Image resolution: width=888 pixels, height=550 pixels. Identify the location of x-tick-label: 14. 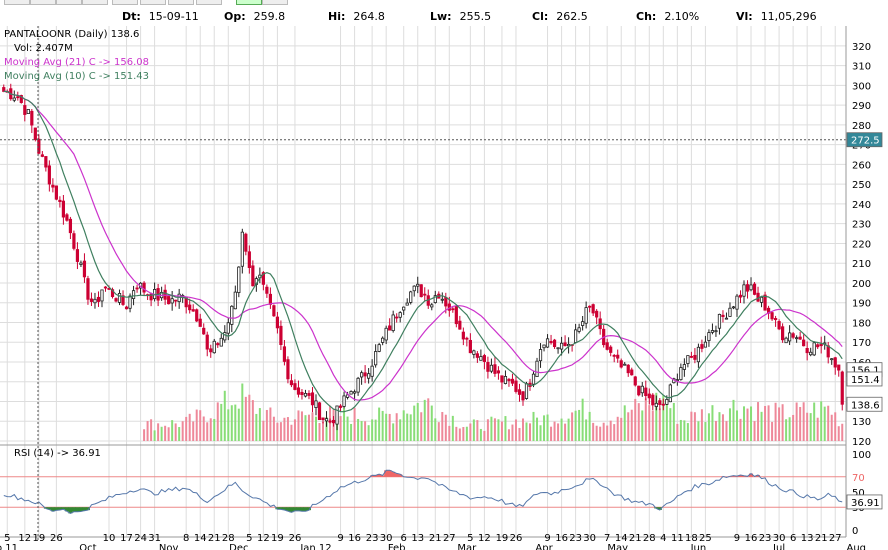
(621, 538).